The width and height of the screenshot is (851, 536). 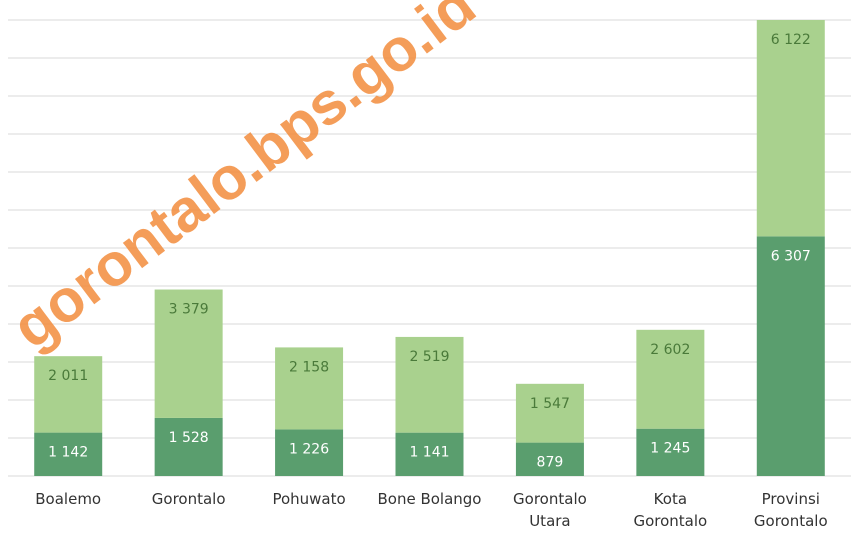 I want to click on value-label: 2 602, so click(x=670, y=350).